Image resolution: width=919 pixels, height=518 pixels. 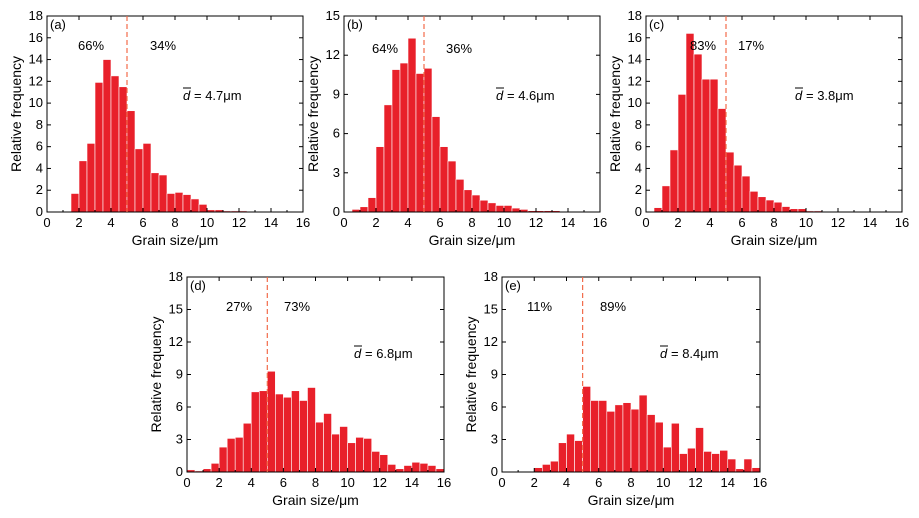 I want to click on y-tick-label: 9, so click(x=336, y=93).